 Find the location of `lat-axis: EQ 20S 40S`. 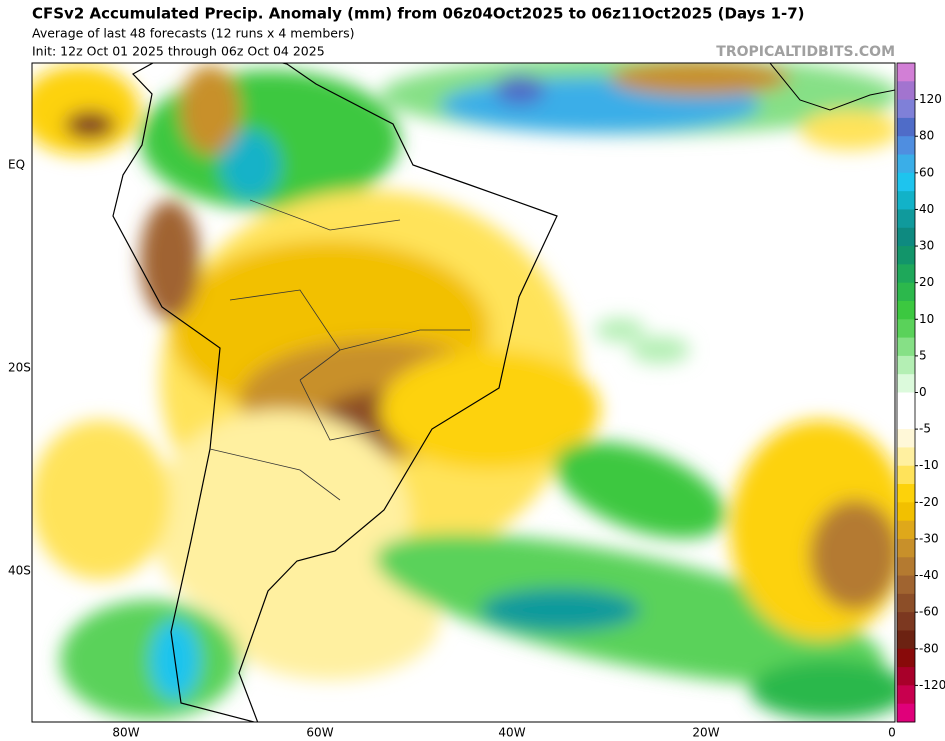

lat-axis: EQ 20S 40S is located at coordinates (19, 368).